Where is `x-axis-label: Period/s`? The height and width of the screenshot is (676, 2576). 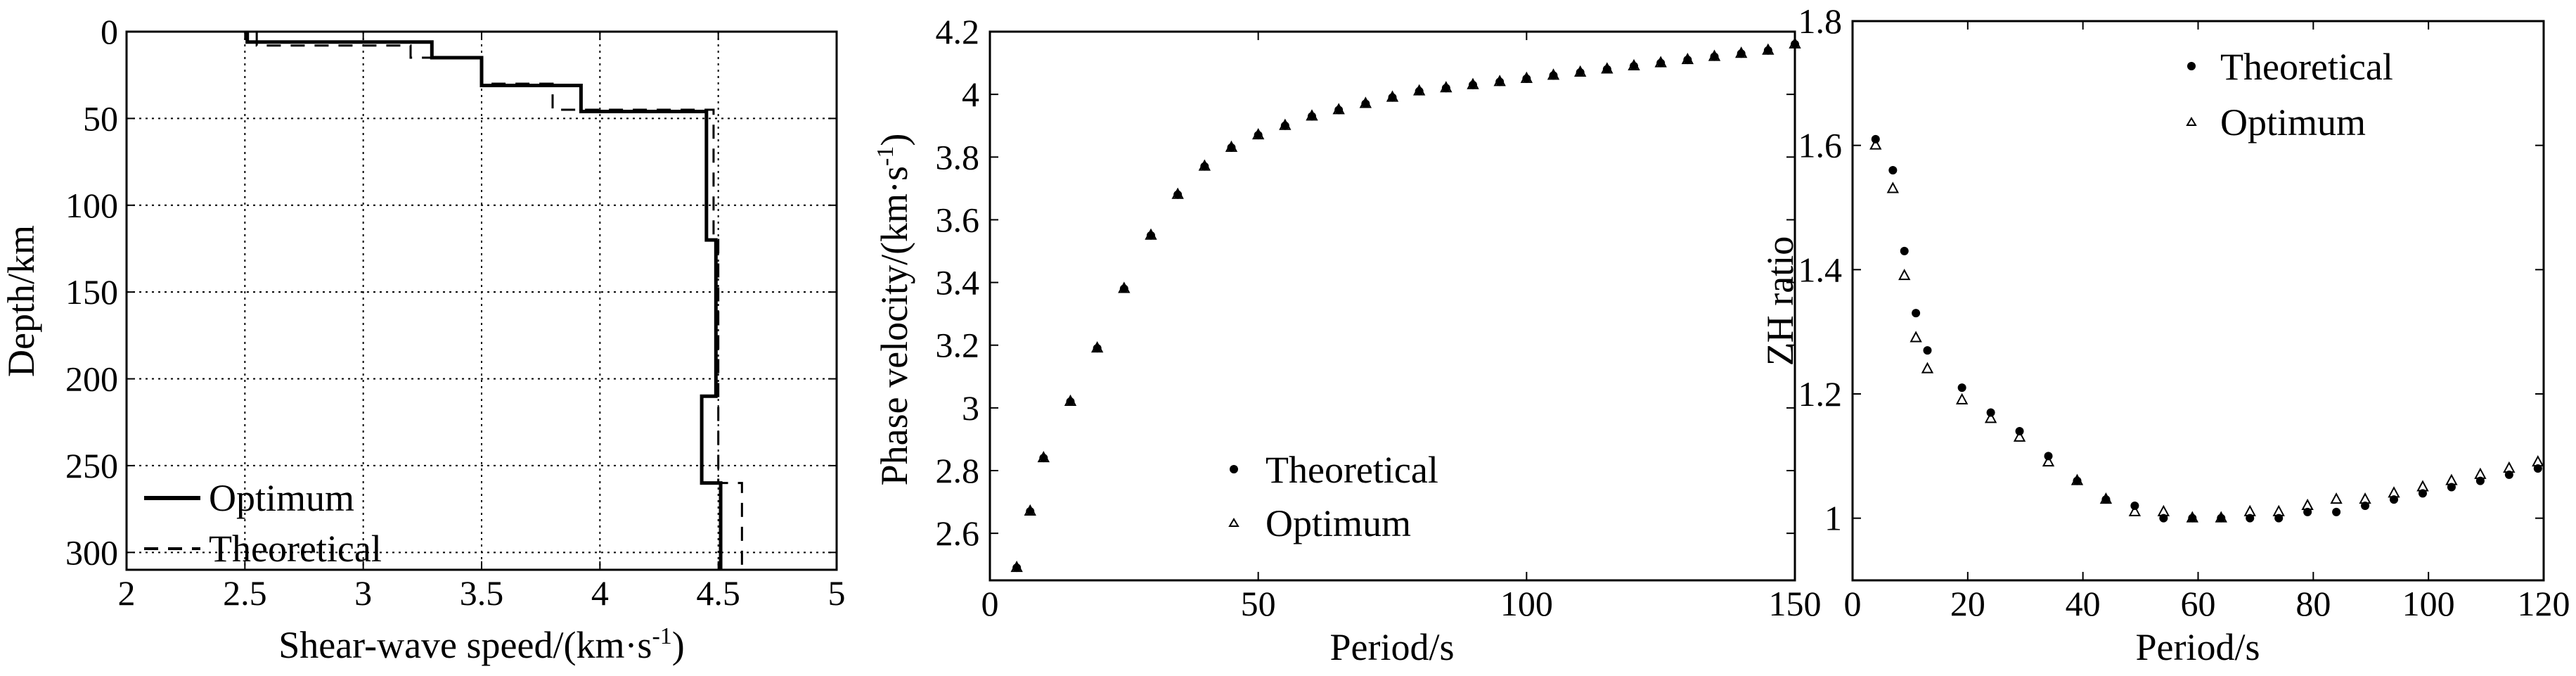 x-axis-label: Period/s is located at coordinates (1391, 647).